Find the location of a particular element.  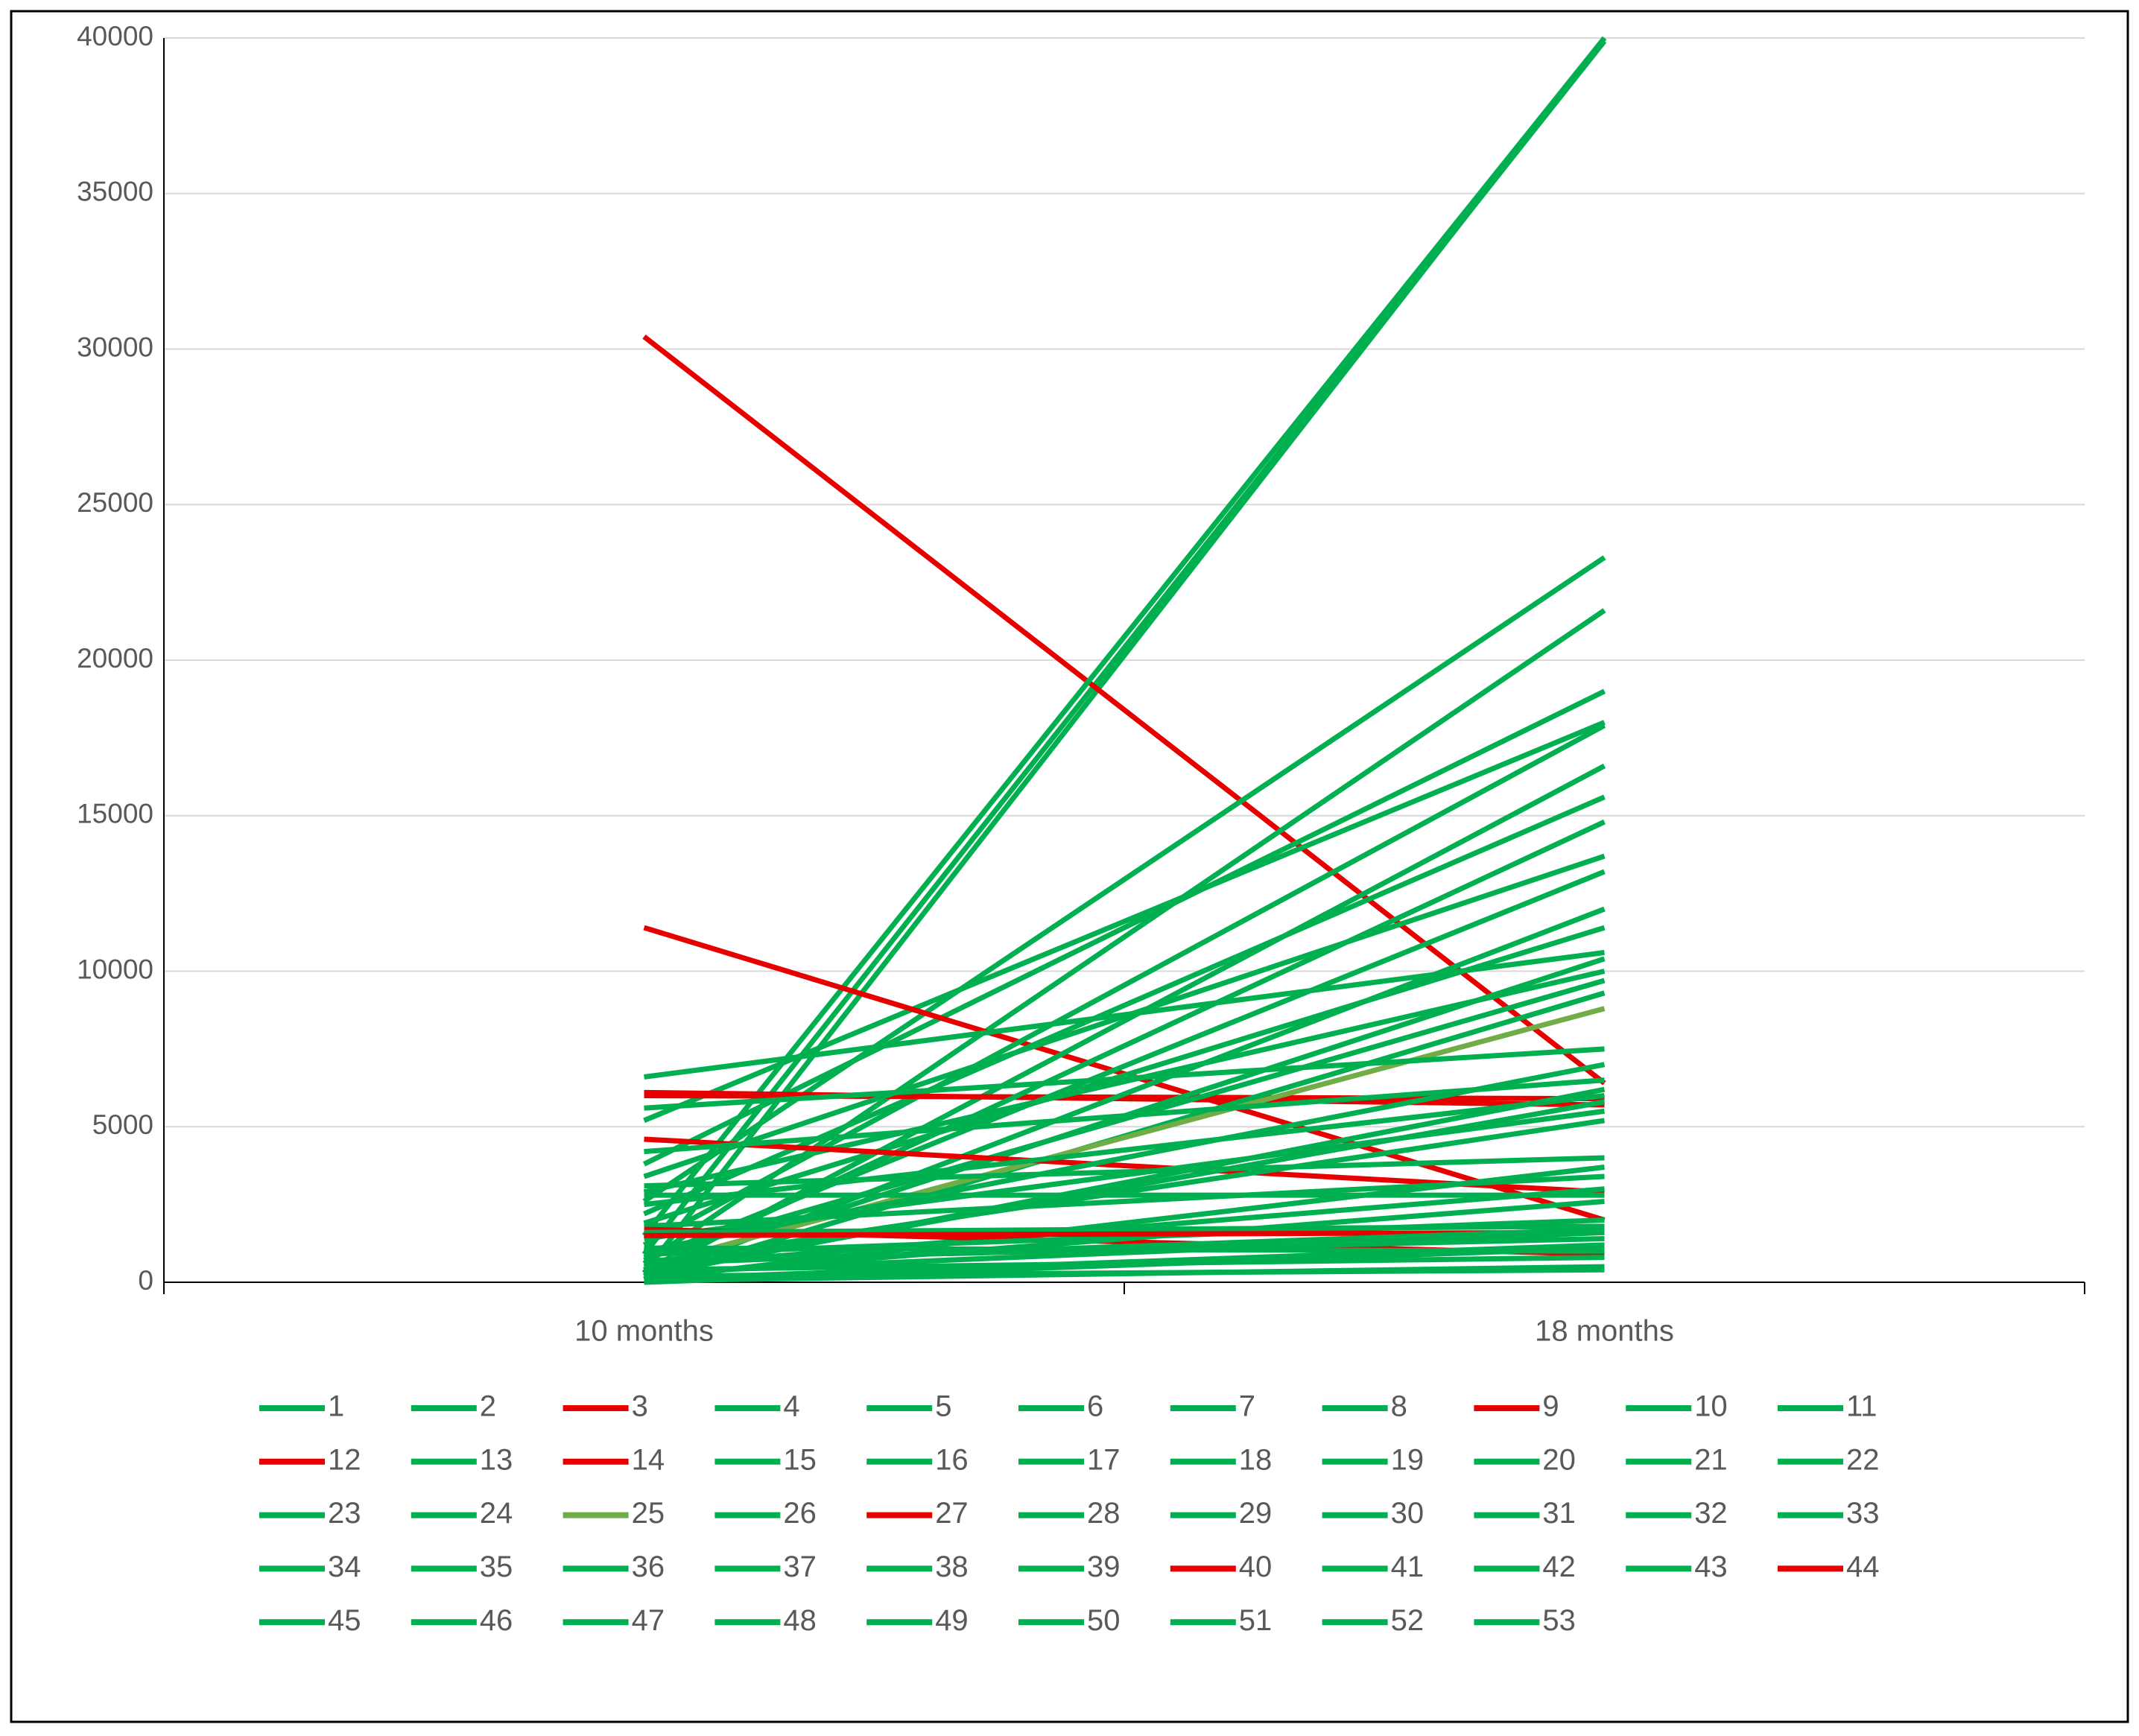

legend-label: 32 is located at coordinates (1711, 1513).